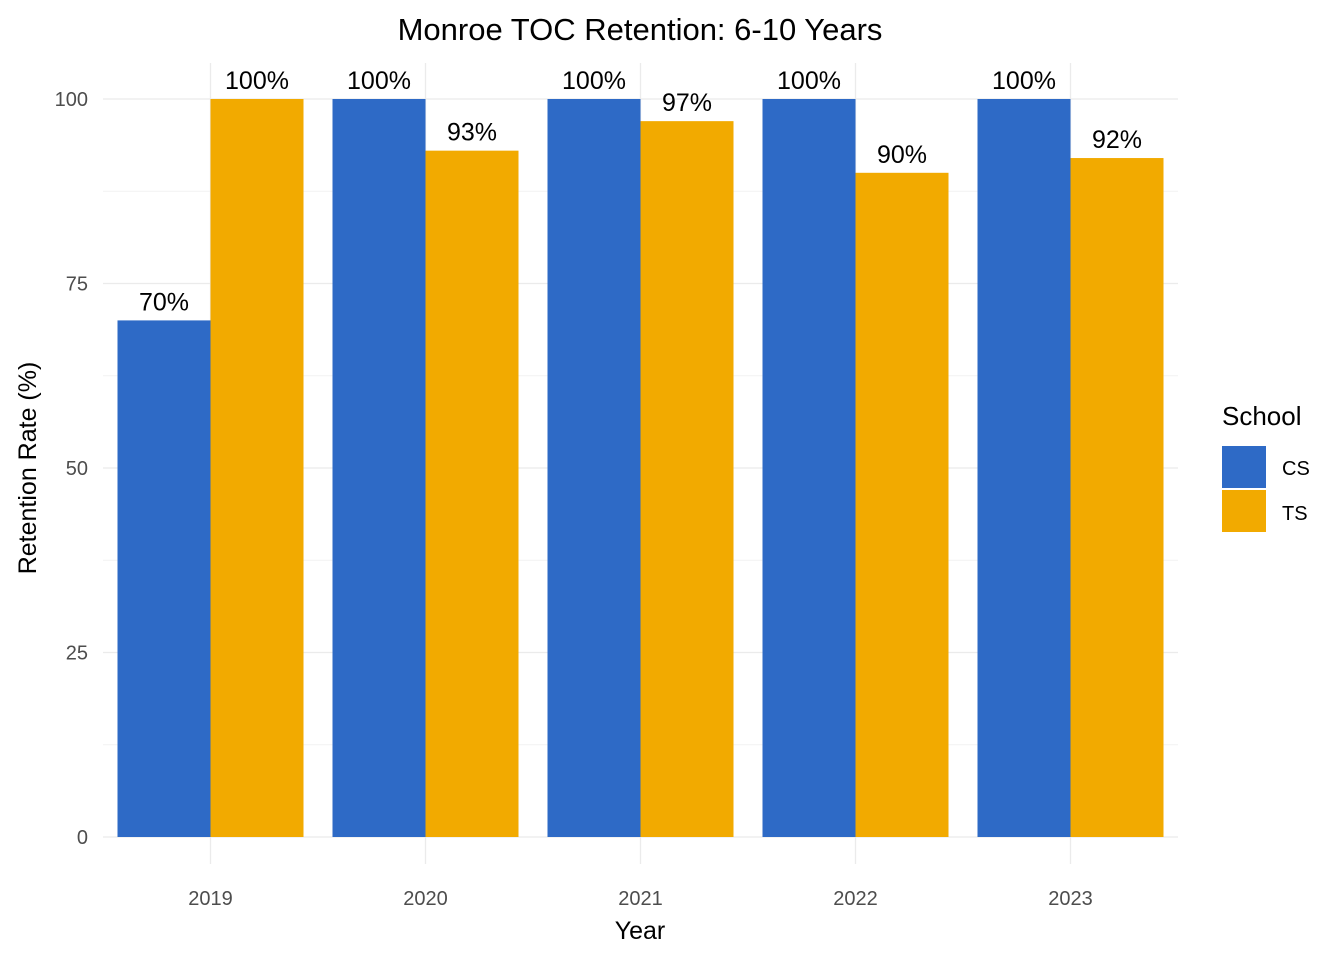 This screenshot has height=960, width=1344. I want to click on x-axis-title: Year, so click(640, 931).